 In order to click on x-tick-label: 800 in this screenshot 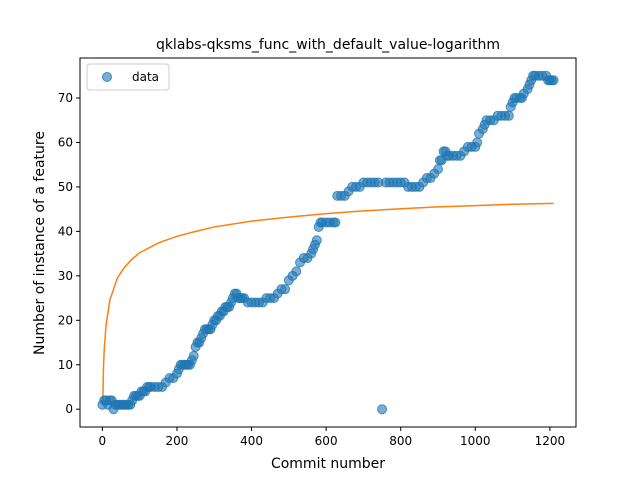, I will do `click(400, 441)`.